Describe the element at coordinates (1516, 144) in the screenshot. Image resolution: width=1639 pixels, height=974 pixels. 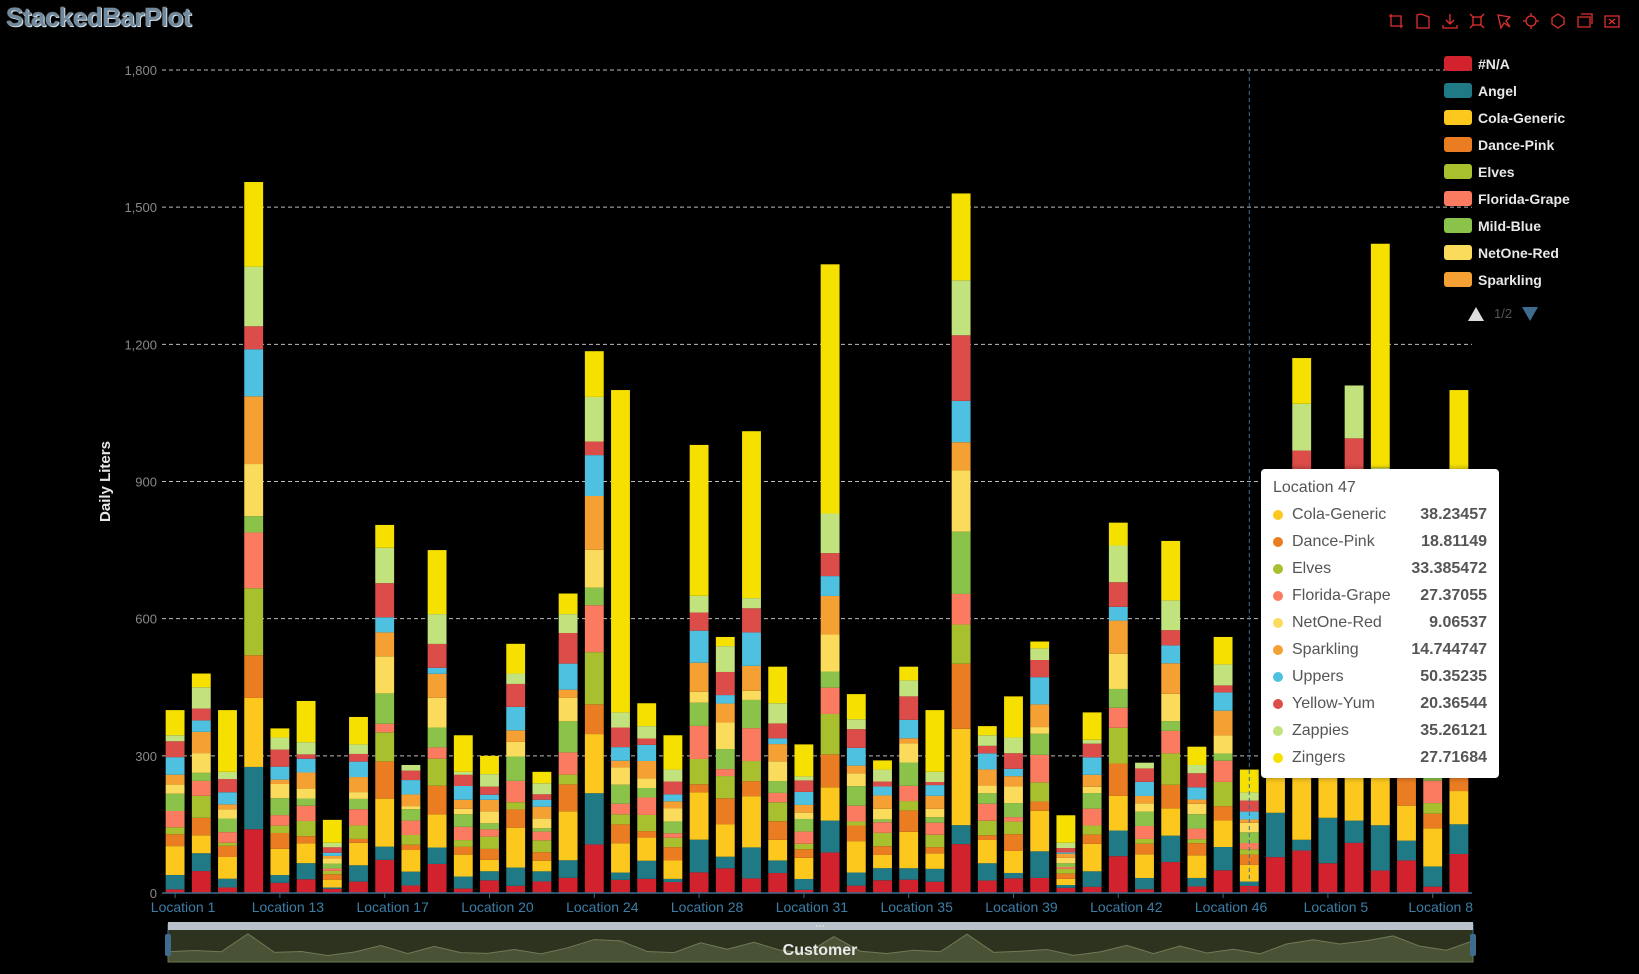
I see `legend-label: Dance-Pink` at that location.